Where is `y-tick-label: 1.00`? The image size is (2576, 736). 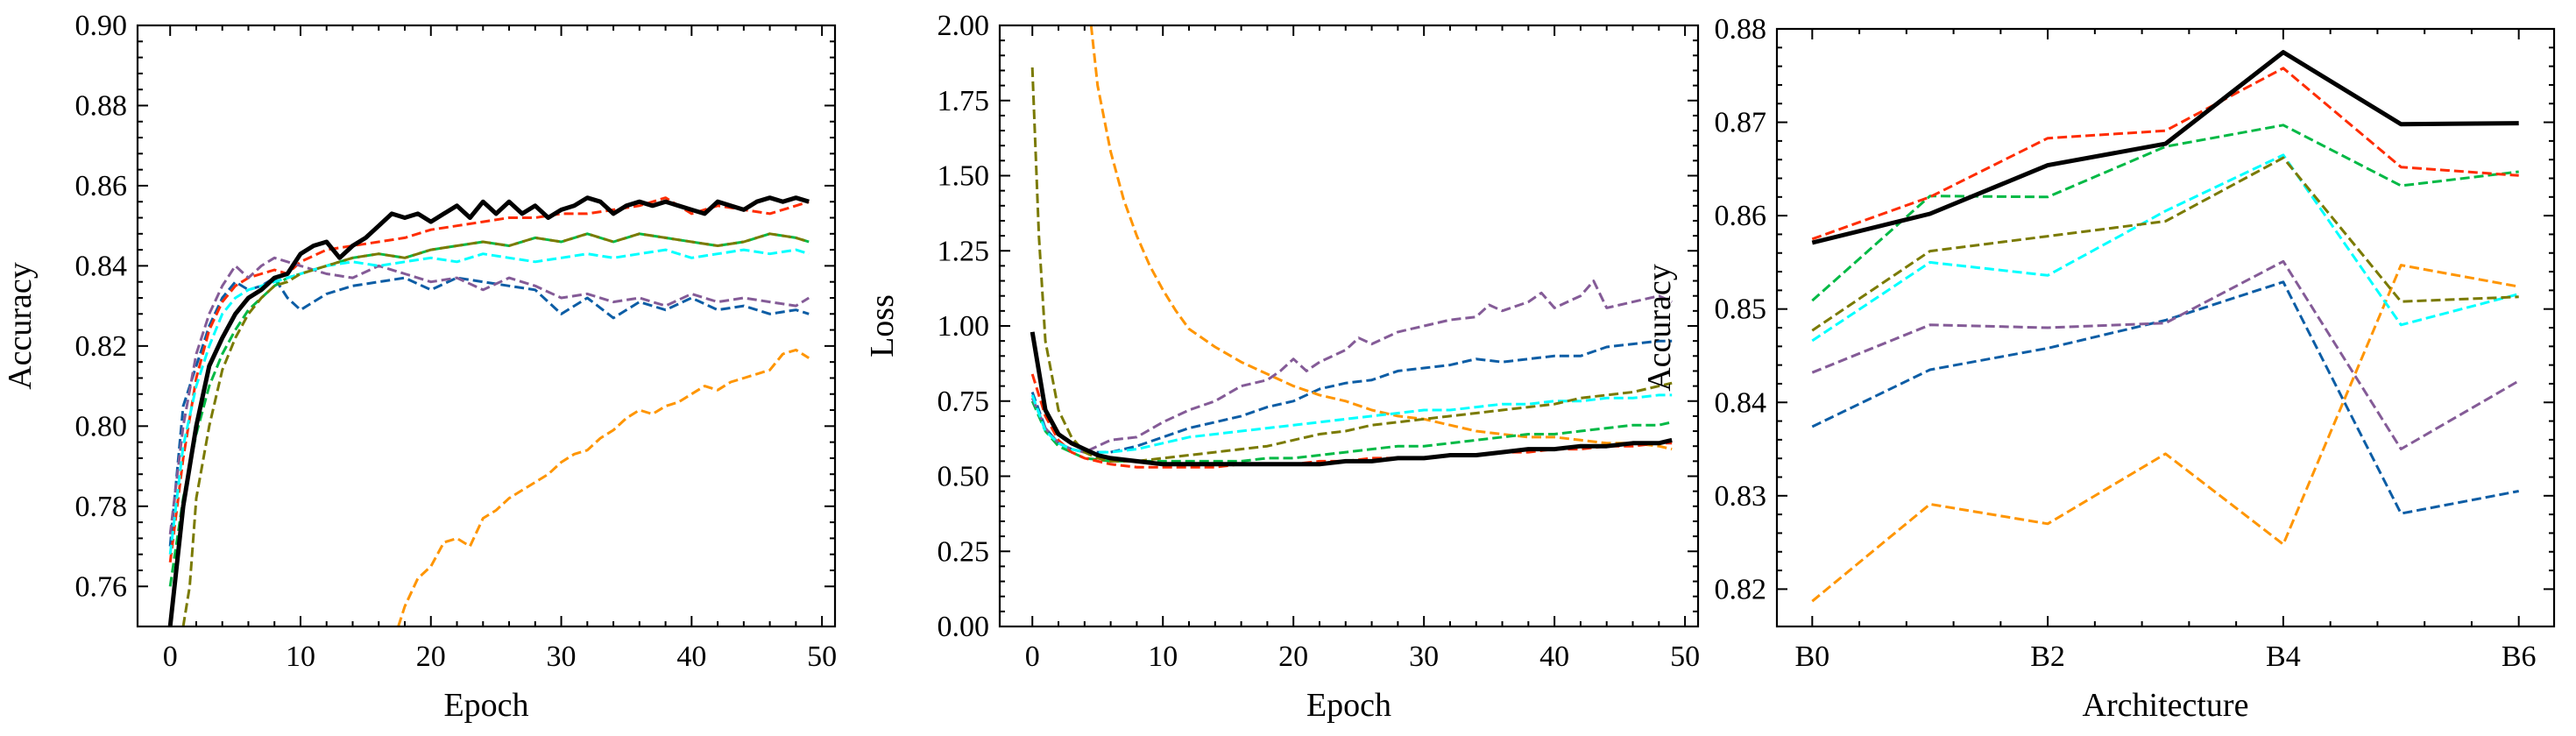
y-tick-label: 1.00 is located at coordinates (964, 326).